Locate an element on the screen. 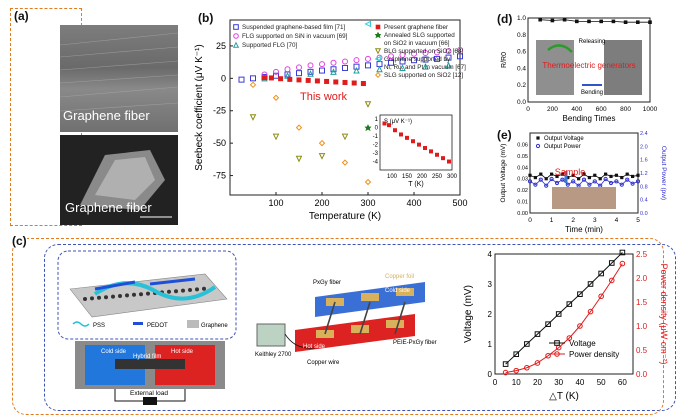  y2-tick-label: 0.0 is located at coordinates (644, 214).